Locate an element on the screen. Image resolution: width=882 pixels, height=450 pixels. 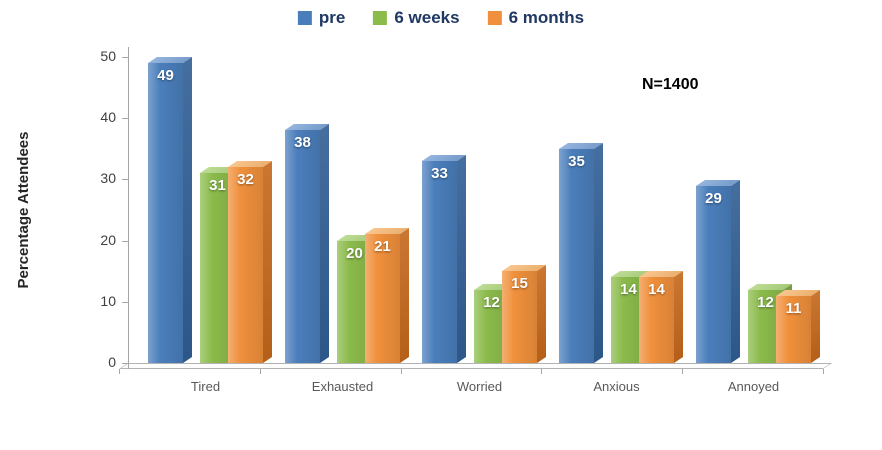
bar-value-label-pre-worried: 33 is located at coordinates (439, 174).